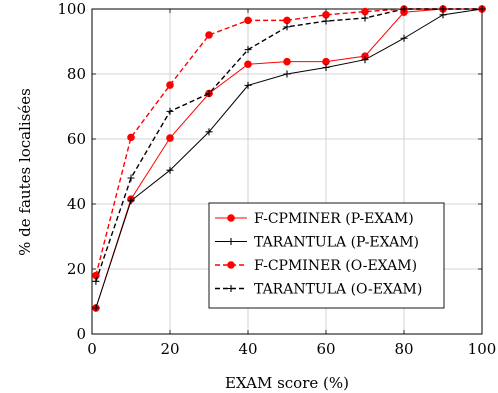 The height and width of the screenshot is (393, 498). Describe the element at coordinates (287, 383) in the screenshot. I see `x-axis-label: EXAM score (%)` at that location.